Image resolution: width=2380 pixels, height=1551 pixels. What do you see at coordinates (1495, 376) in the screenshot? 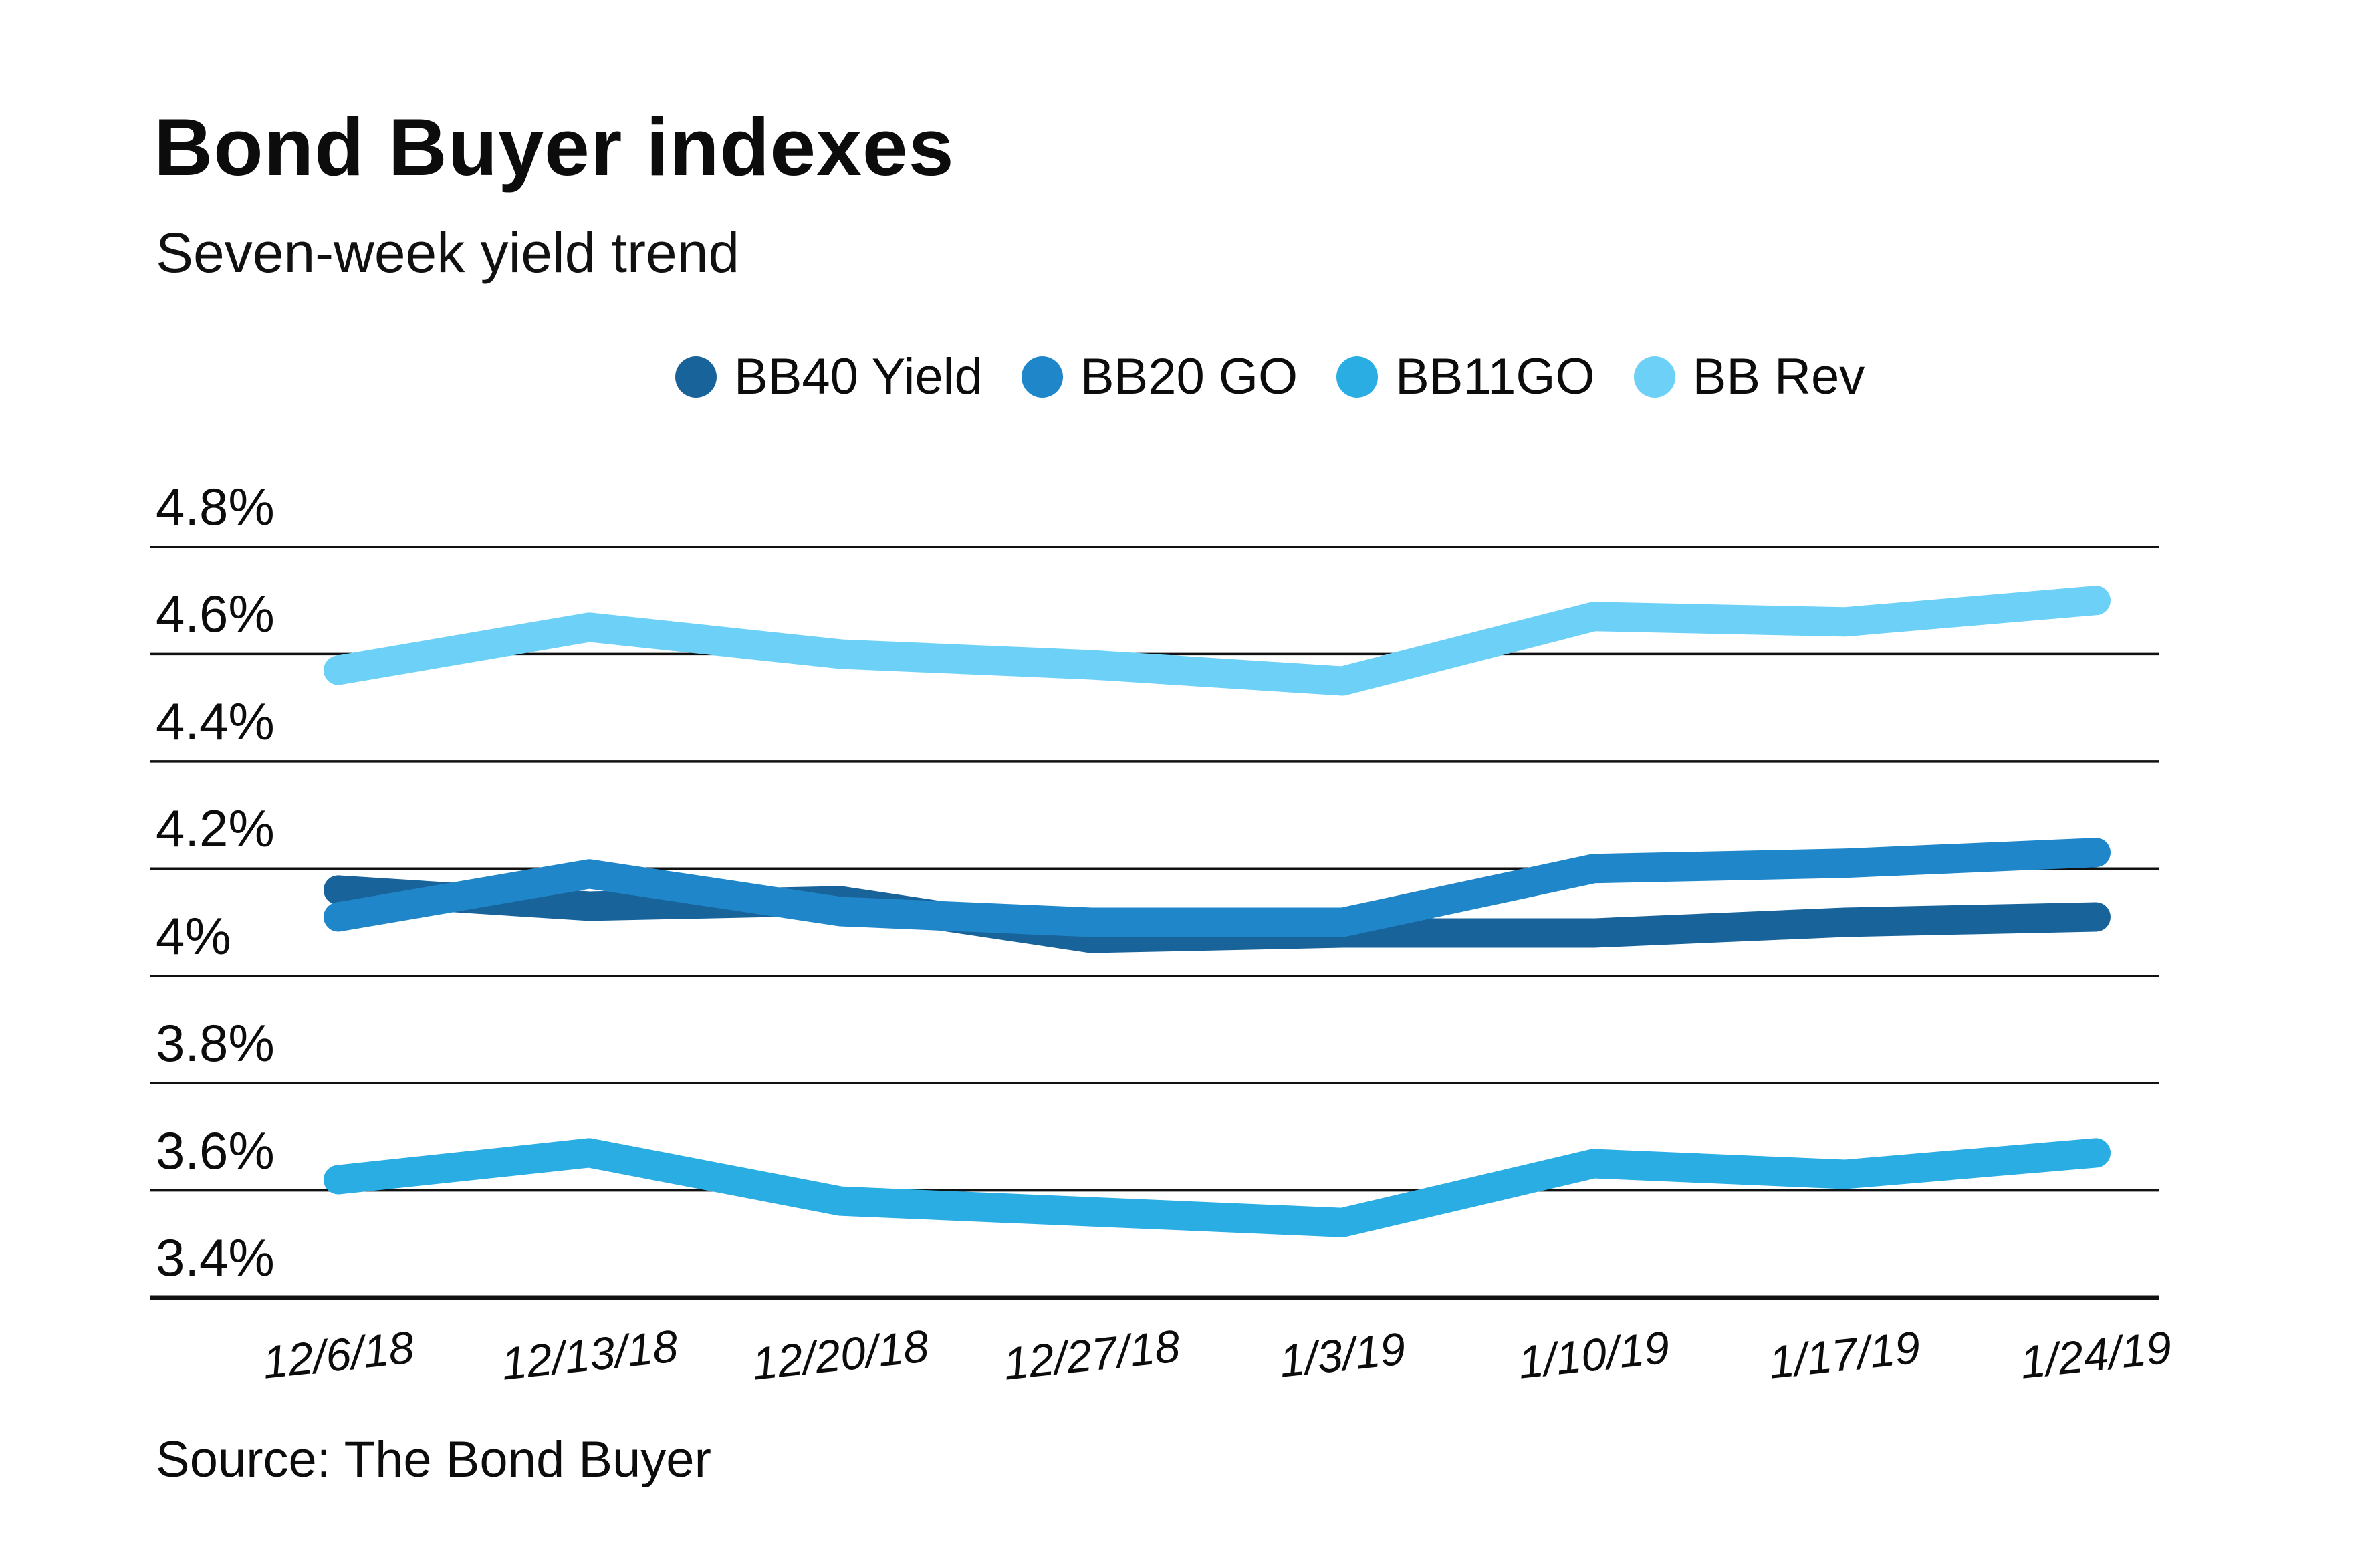
I see `legend-label-bb11go: BB11GO` at bounding box center [1495, 376].